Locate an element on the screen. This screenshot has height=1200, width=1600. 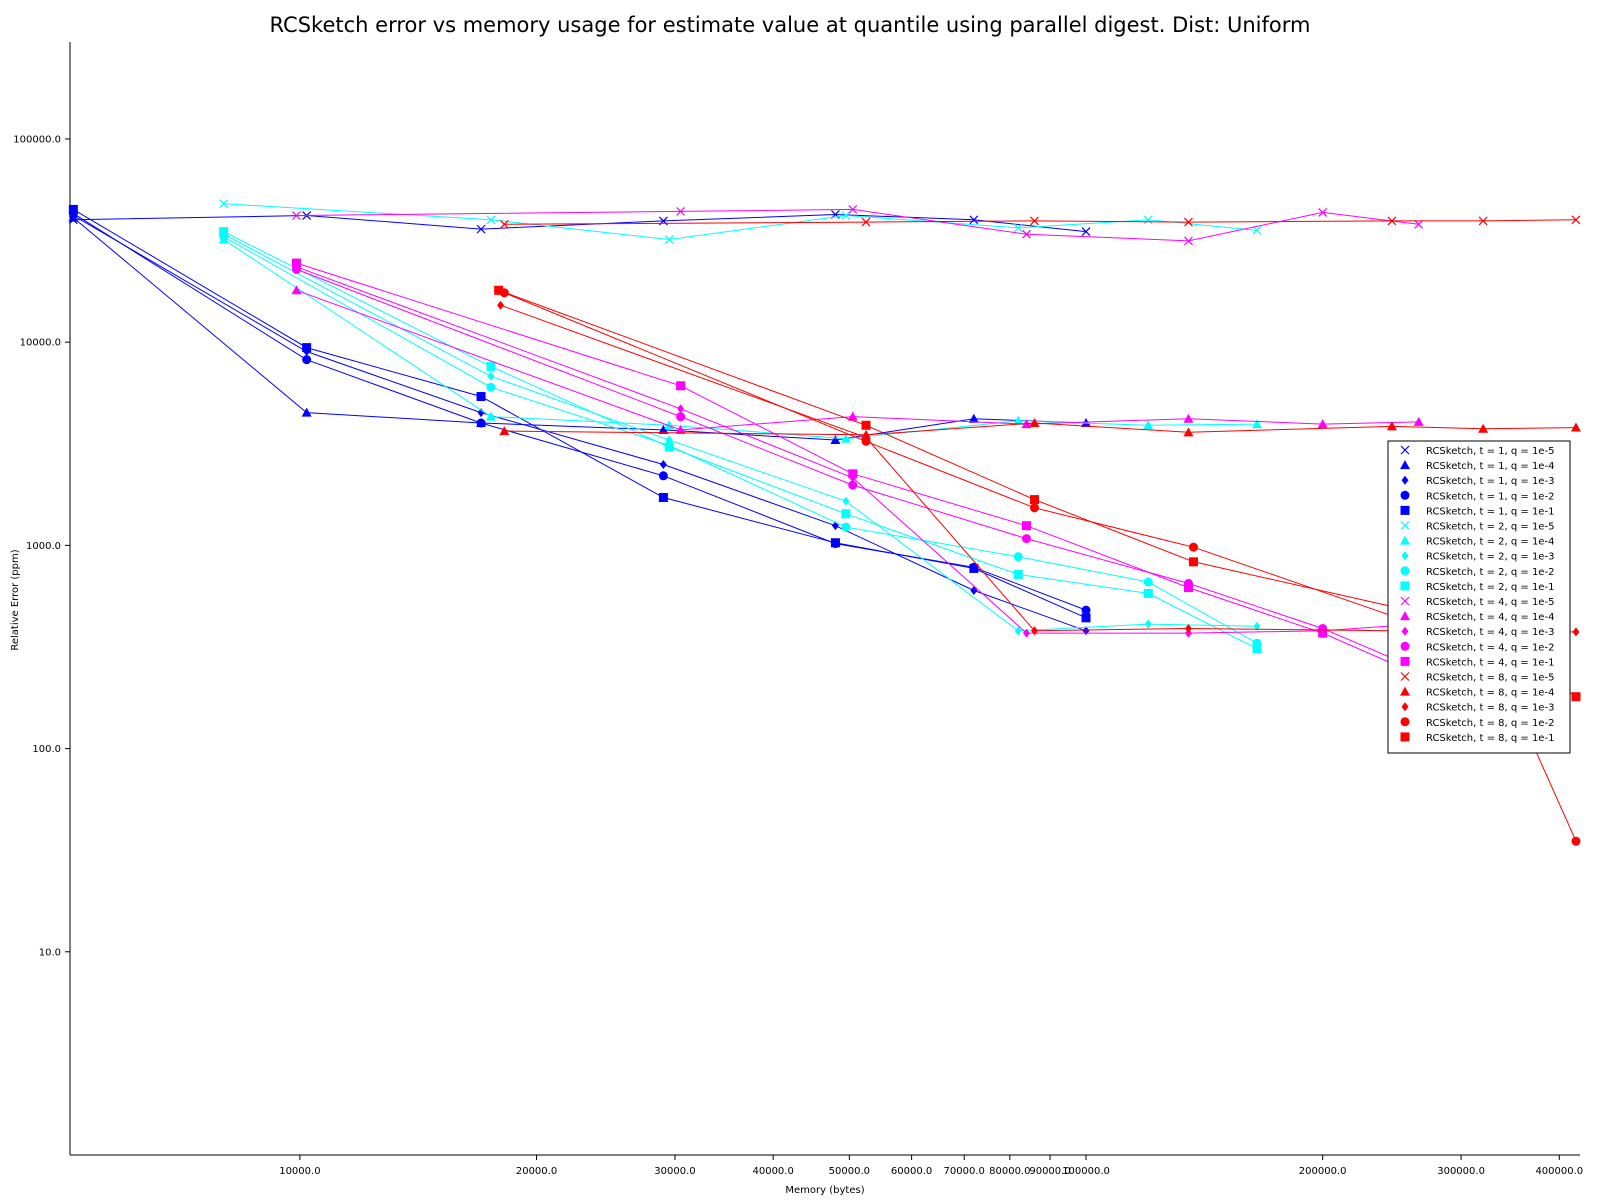
y-tick-label: 1000.0 is located at coordinates (43, 546).